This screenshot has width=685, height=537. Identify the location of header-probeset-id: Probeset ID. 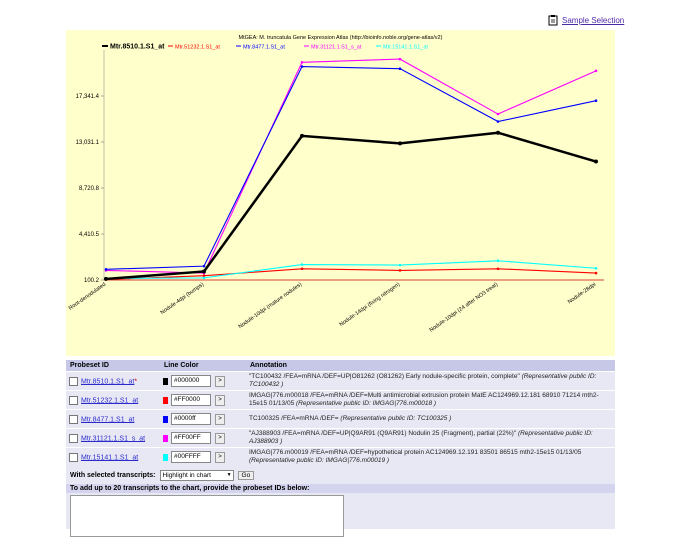
(113, 366).